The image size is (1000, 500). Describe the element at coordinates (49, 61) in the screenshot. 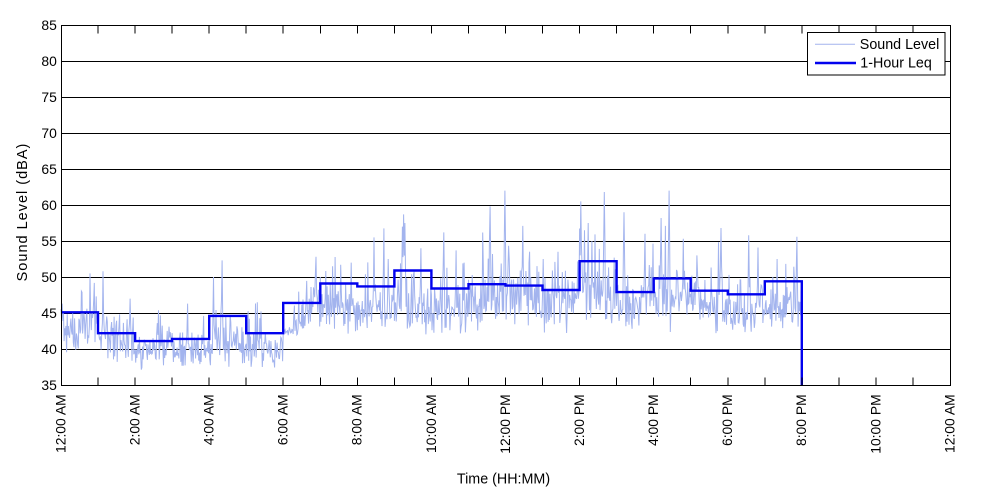

I see `svg-text: 80` at that location.